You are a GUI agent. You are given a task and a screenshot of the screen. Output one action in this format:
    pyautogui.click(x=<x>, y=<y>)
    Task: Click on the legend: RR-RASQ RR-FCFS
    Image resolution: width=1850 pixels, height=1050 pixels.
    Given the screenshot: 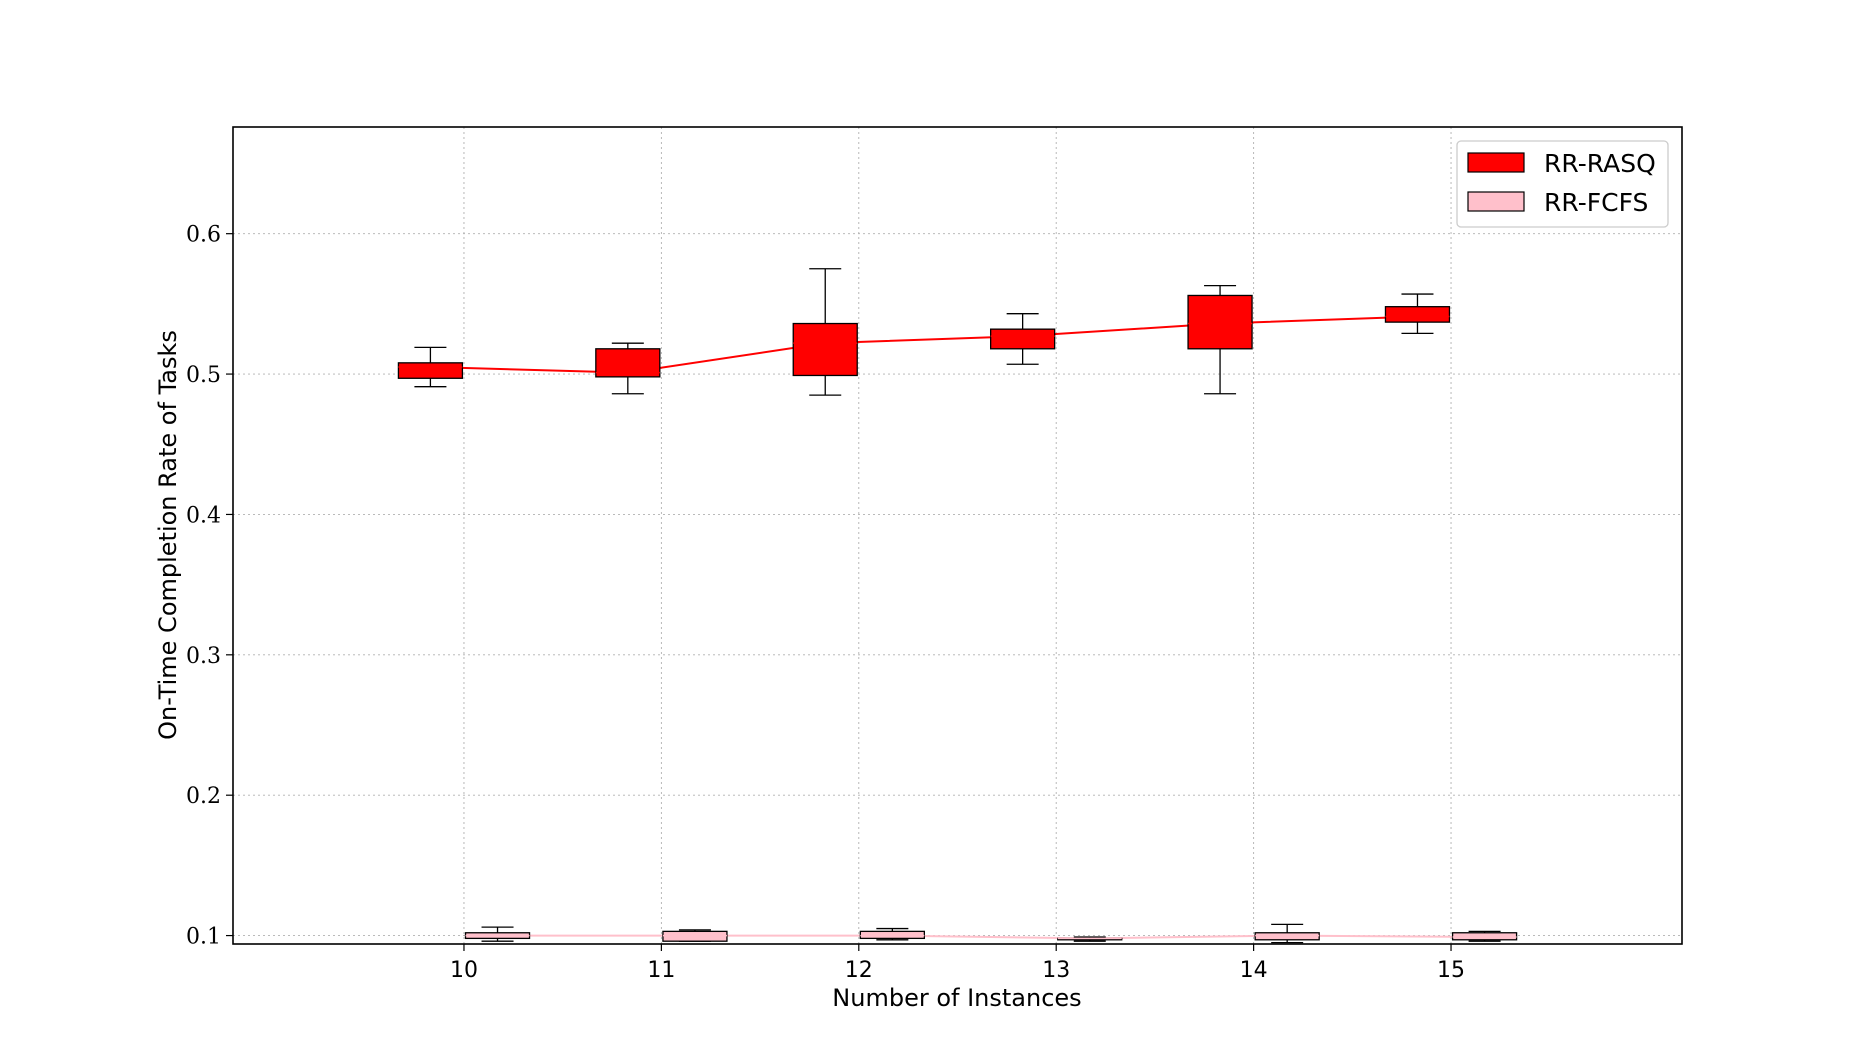 What is the action you would take?
    pyautogui.click(x=1562, y=184)
    